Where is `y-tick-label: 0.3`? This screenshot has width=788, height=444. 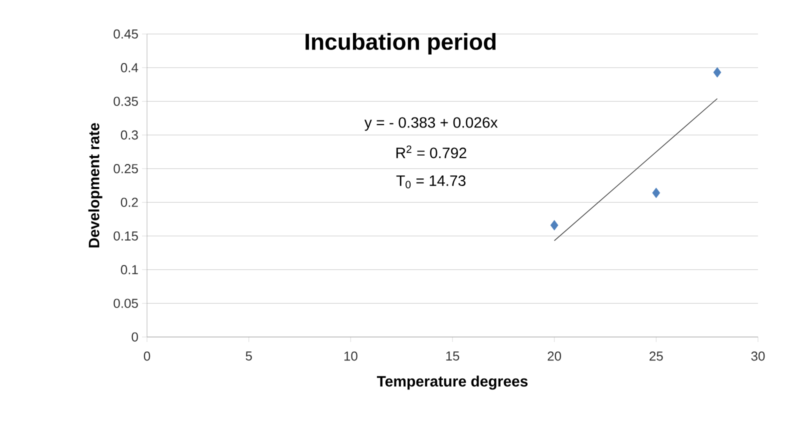 y-tick-label: 0.3 is located at coordinates (129, 135).